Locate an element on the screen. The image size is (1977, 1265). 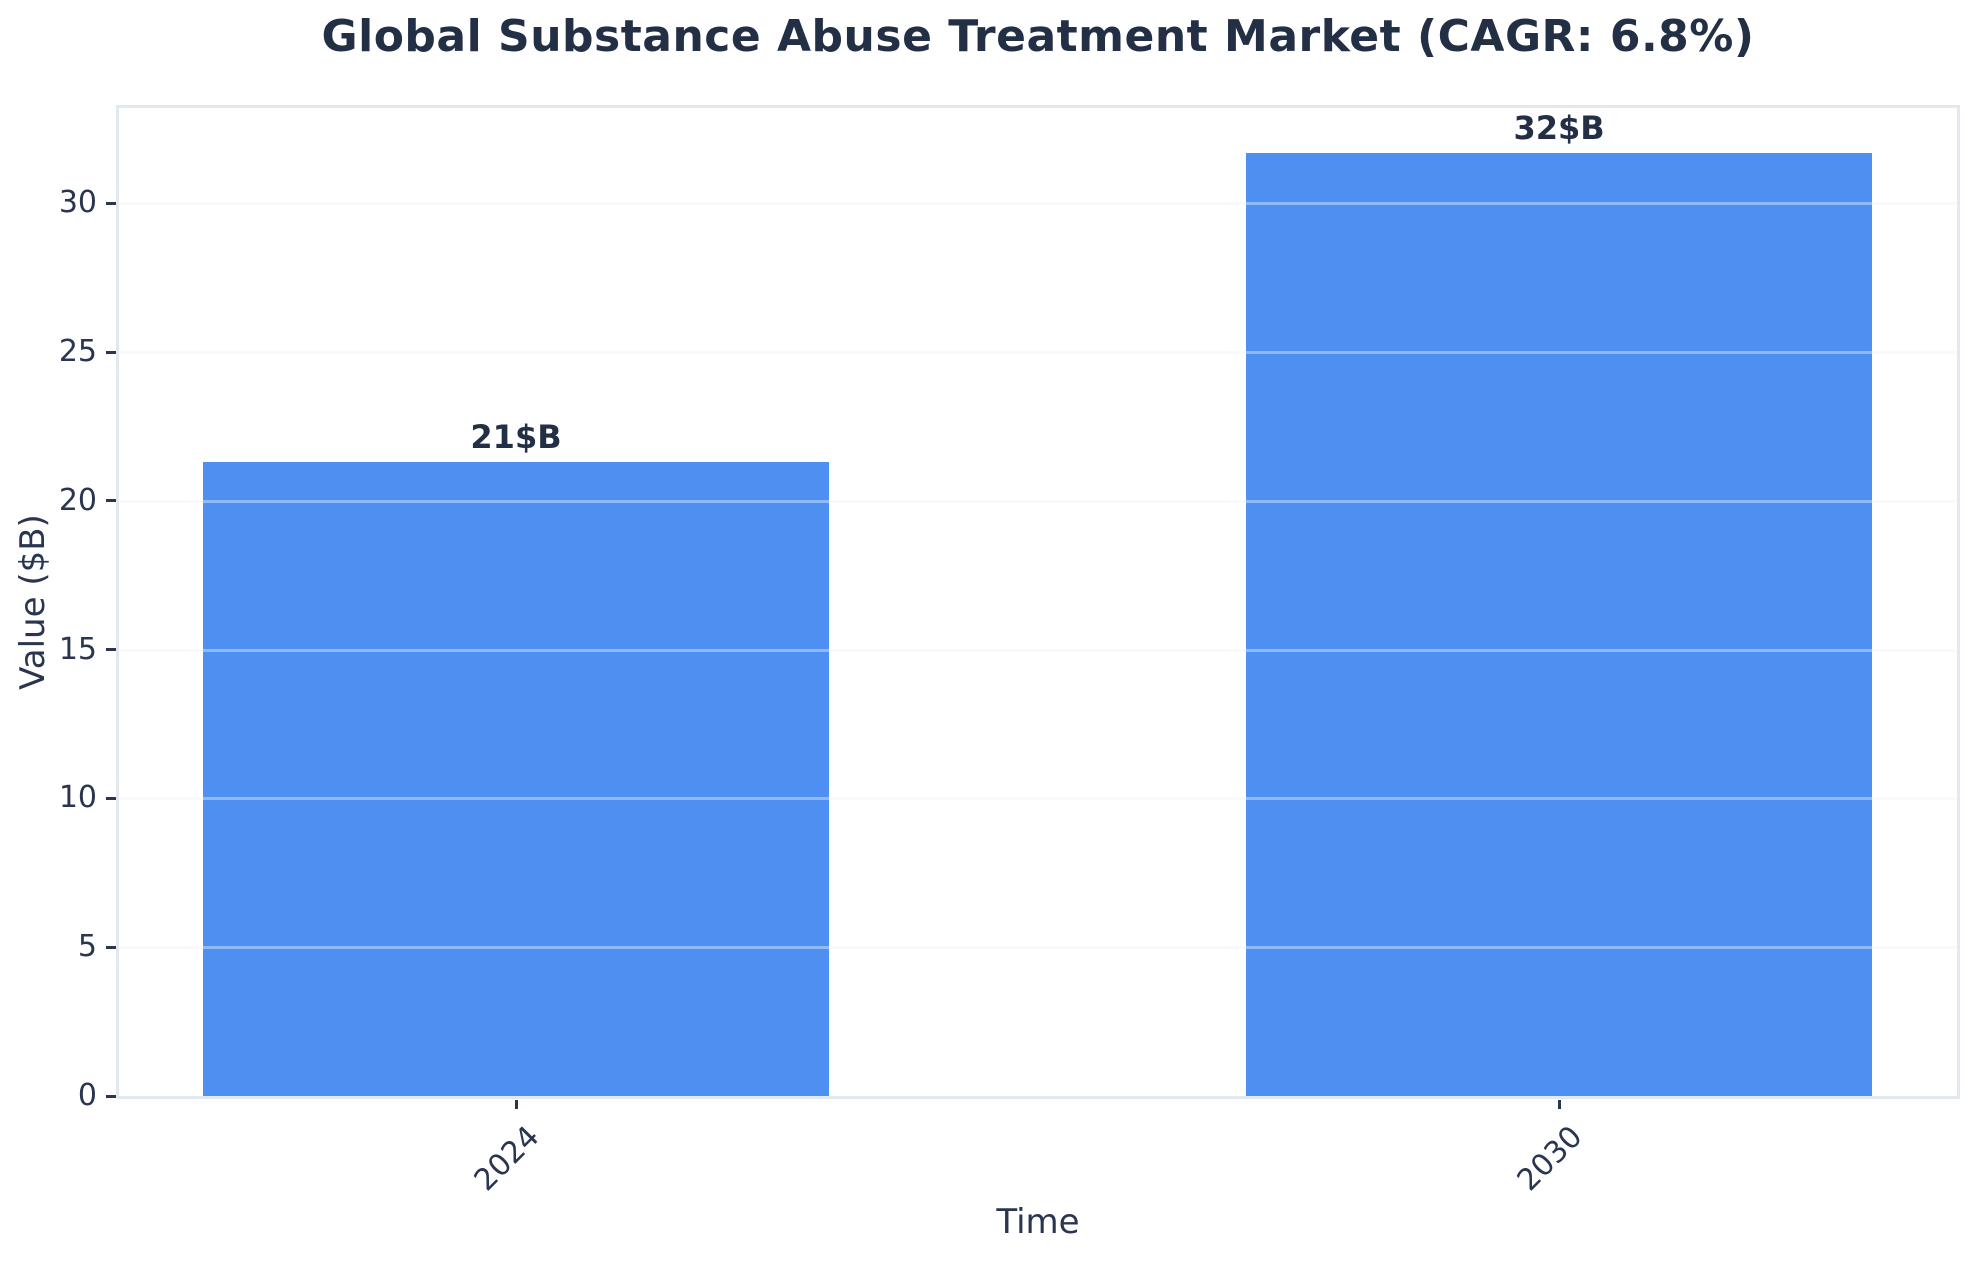
x-tick-label: 2024 is located at coordinates (507, 1159).